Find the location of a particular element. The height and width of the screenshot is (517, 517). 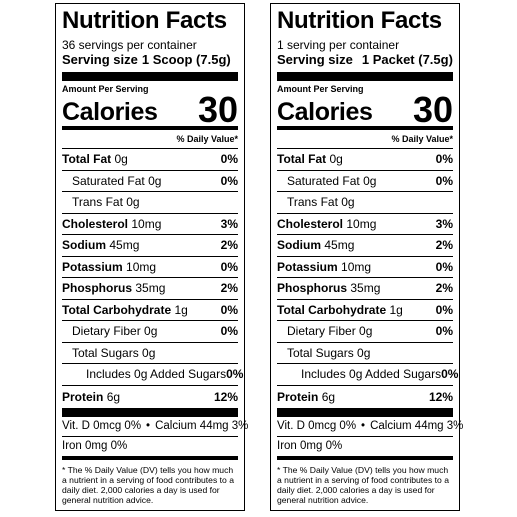

calcium: Calcium 44mg 3% is located at coordinates (202, 425).